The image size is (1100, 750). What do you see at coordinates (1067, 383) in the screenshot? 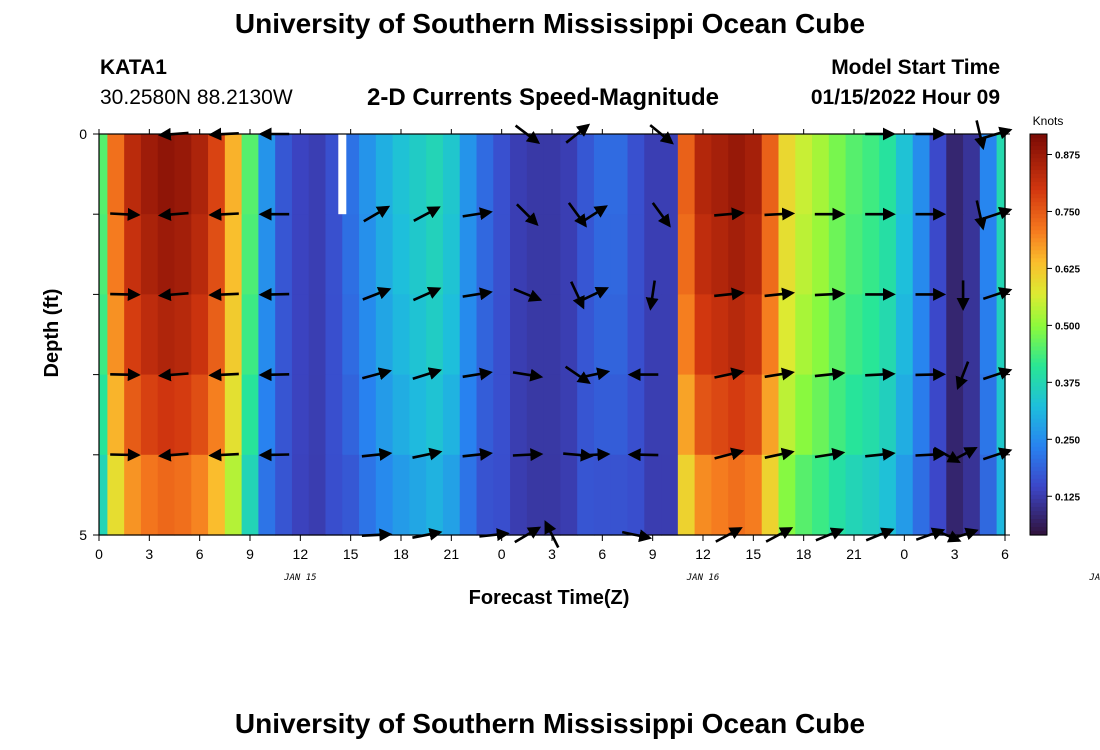
I see `colorbar-tick-label: 0.375` at bounding box center [1067, 383].